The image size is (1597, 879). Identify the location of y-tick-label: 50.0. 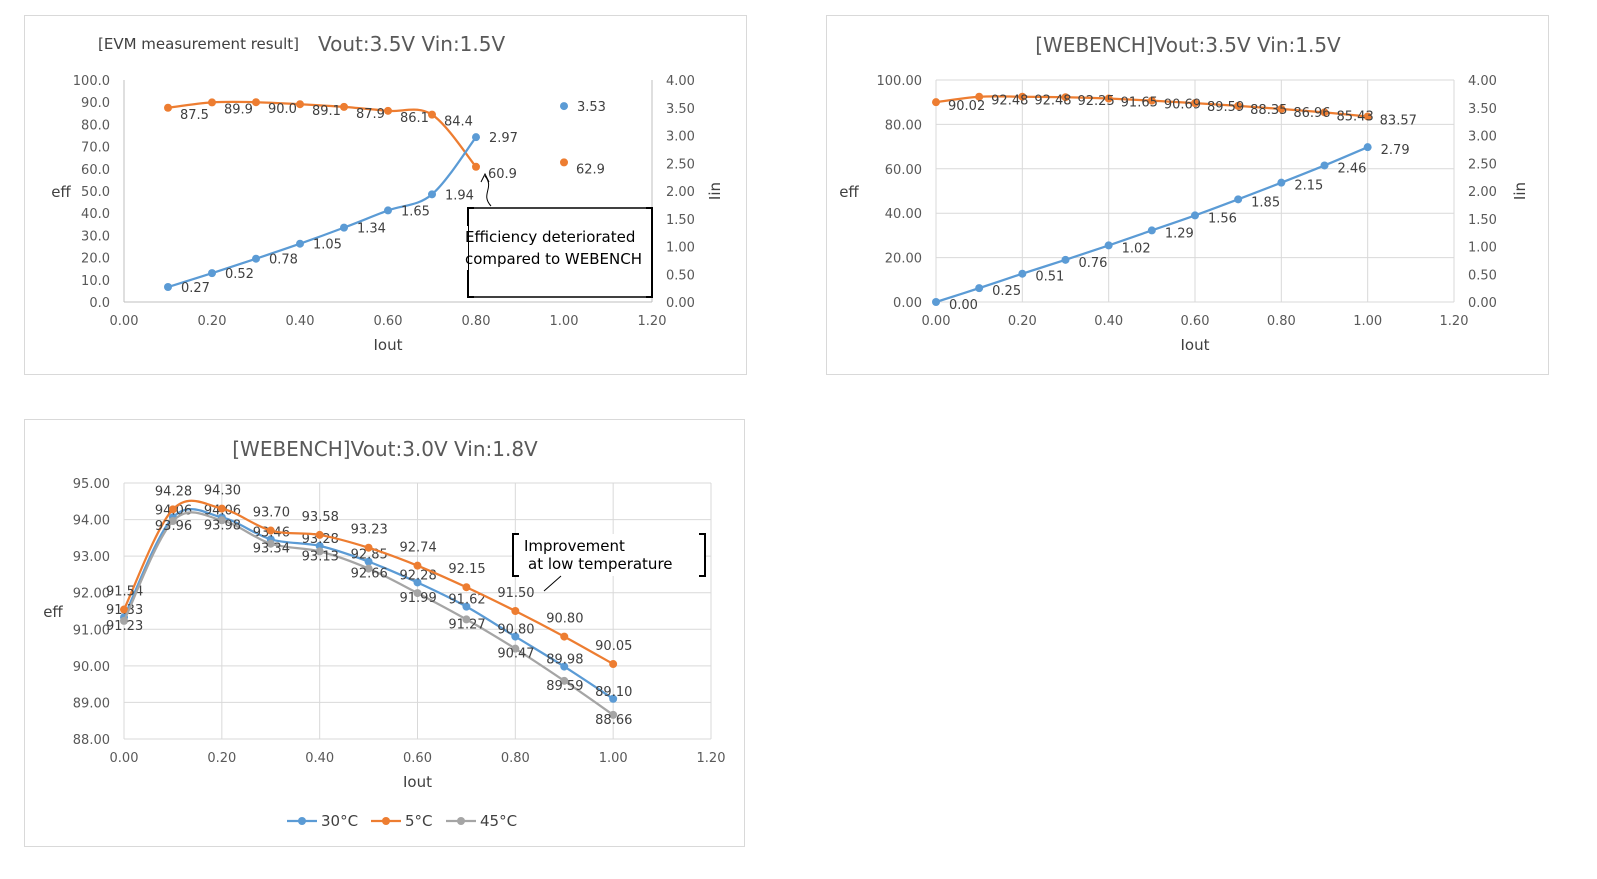
(95, 192).